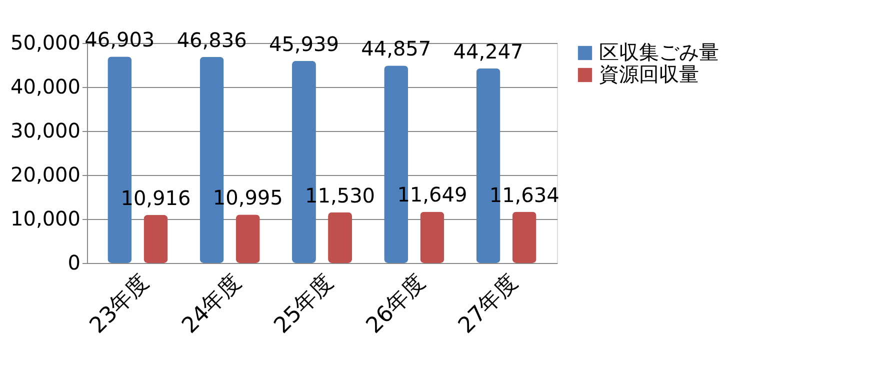 The width and height of the screenshot is (876, 391). What do you see at coordinates (45, 130) in the screenshot?
I see `y-tick-label: 30,000` at bounding box center [45, 130].